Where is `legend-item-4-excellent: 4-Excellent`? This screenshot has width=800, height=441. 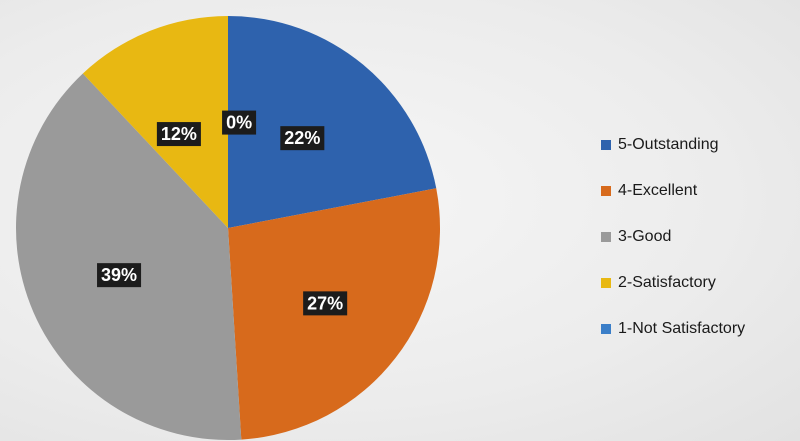 legend-item-4-excellent: 4-Excellent is located at coordinates (700, 191).